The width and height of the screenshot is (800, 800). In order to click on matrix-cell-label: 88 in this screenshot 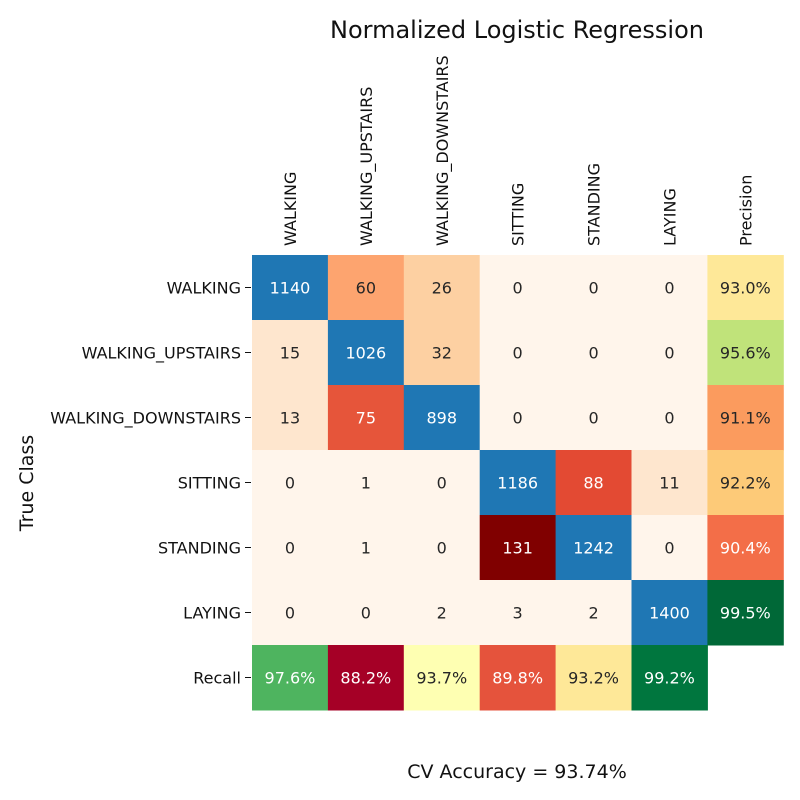, I will do `click(593, 483)`.